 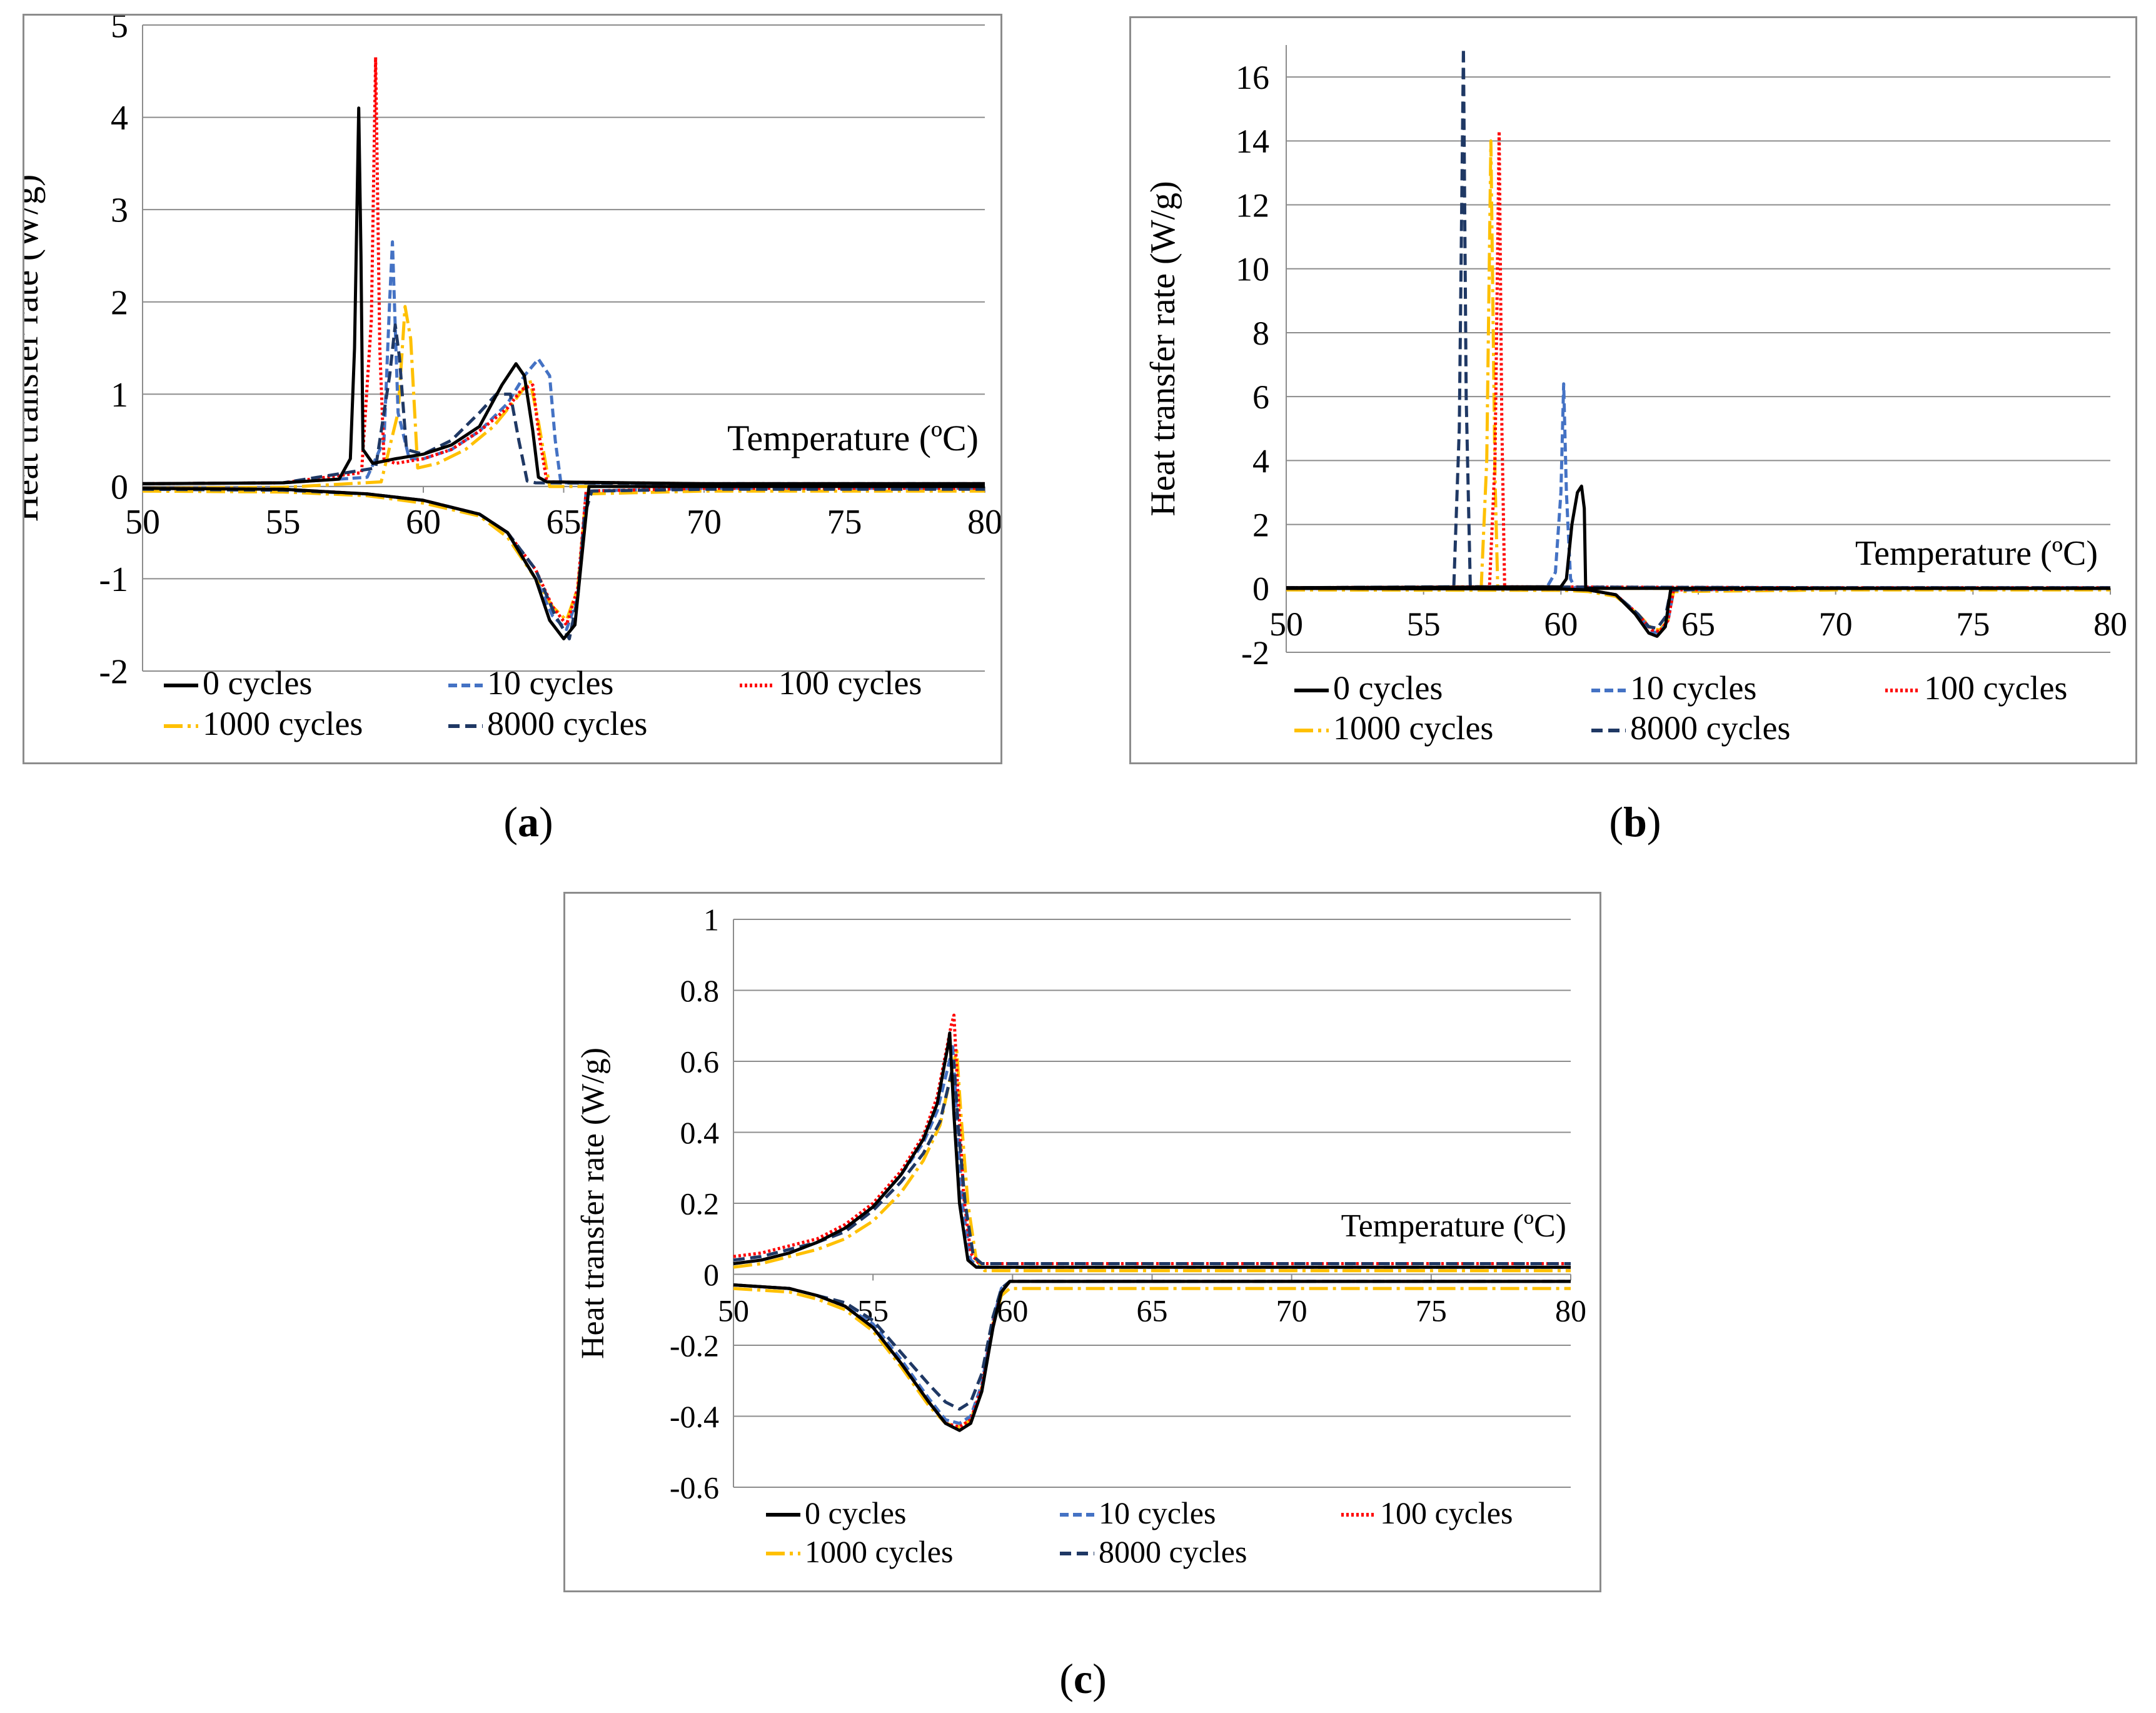 What do you see at coordinates (1710, 728) in the screenshot?
I see `chart-b-legend-label-8000-cycles: 8000 cycles` at bounding box center [1710, 728].